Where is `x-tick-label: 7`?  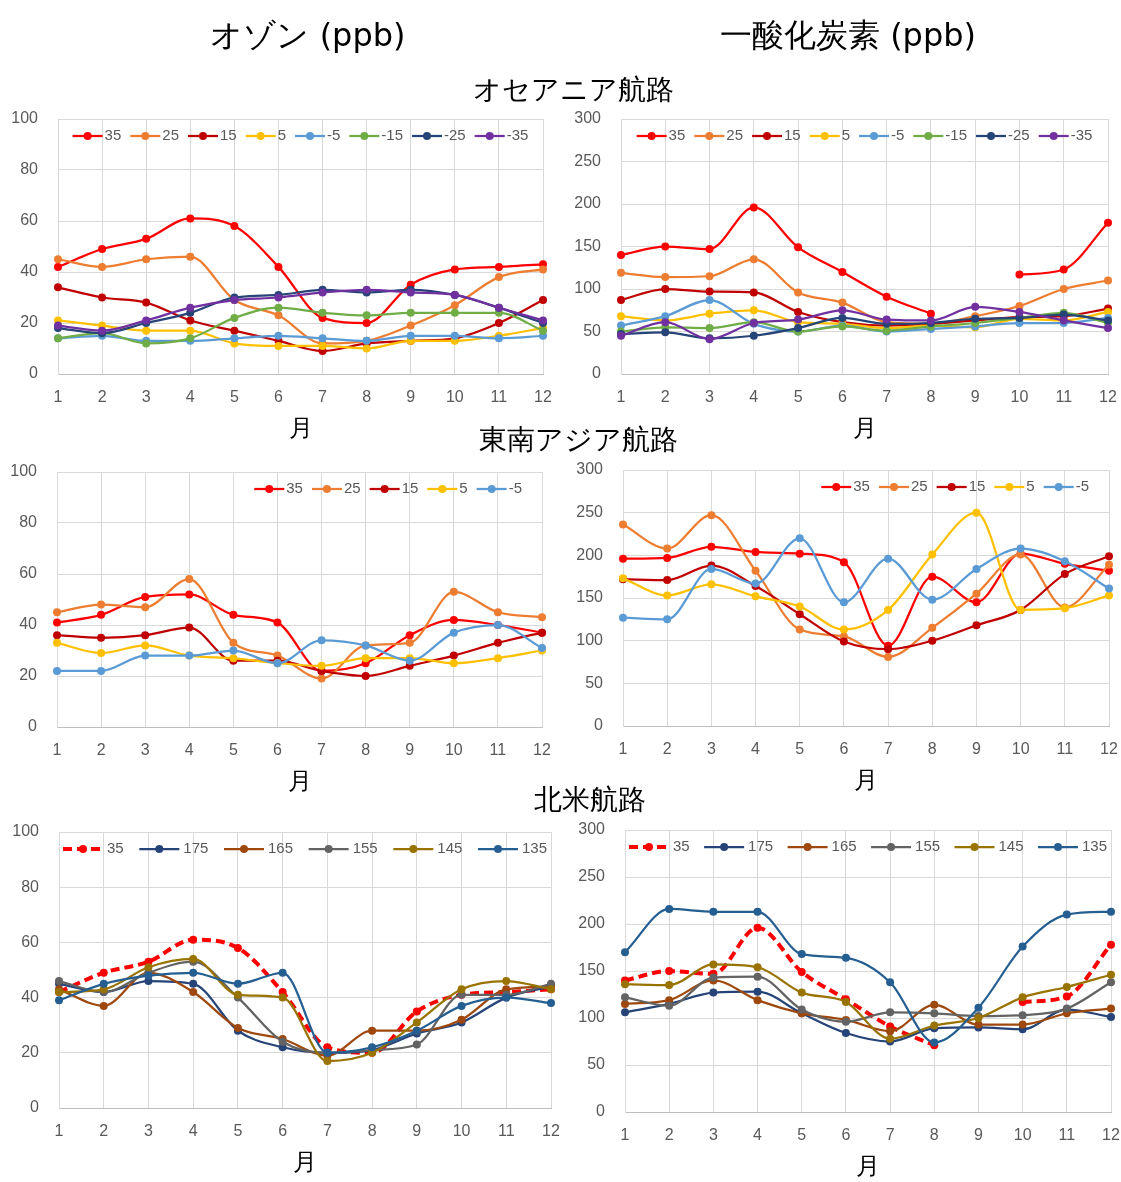
x-tick-label: 7 is located at coordinates (890, 1135).